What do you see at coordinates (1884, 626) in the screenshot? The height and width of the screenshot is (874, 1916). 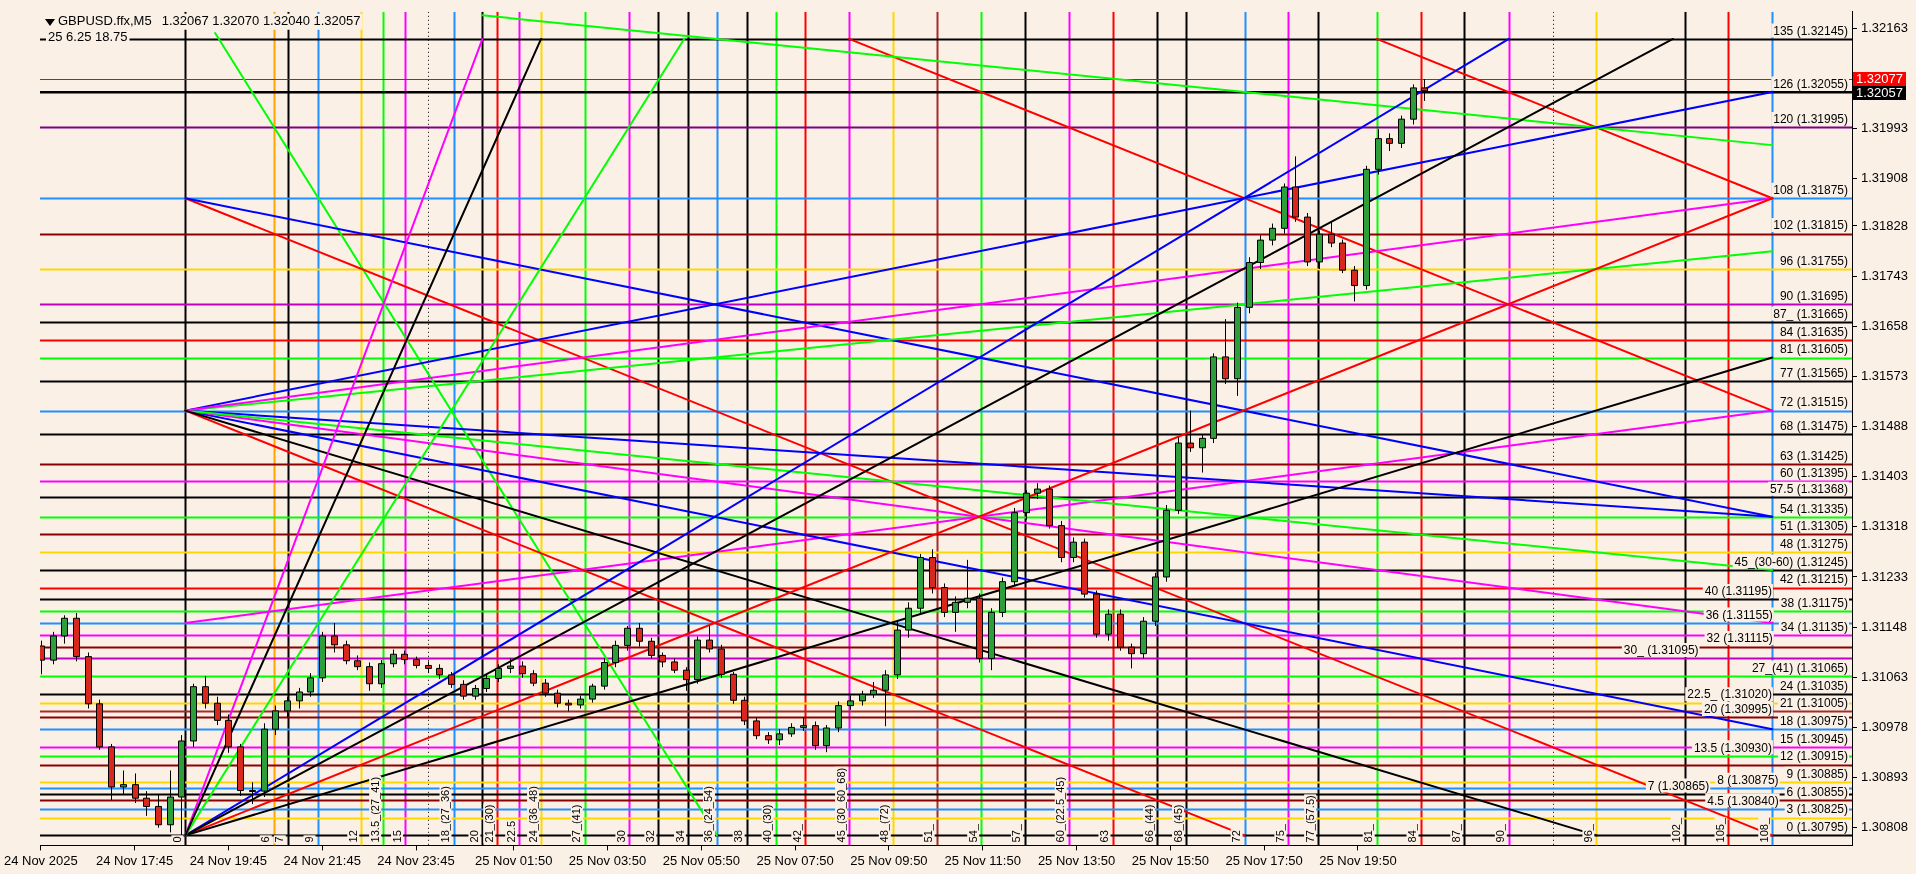 I see `y-tick-label: 1.31148` at bounding box center [1884, 626].